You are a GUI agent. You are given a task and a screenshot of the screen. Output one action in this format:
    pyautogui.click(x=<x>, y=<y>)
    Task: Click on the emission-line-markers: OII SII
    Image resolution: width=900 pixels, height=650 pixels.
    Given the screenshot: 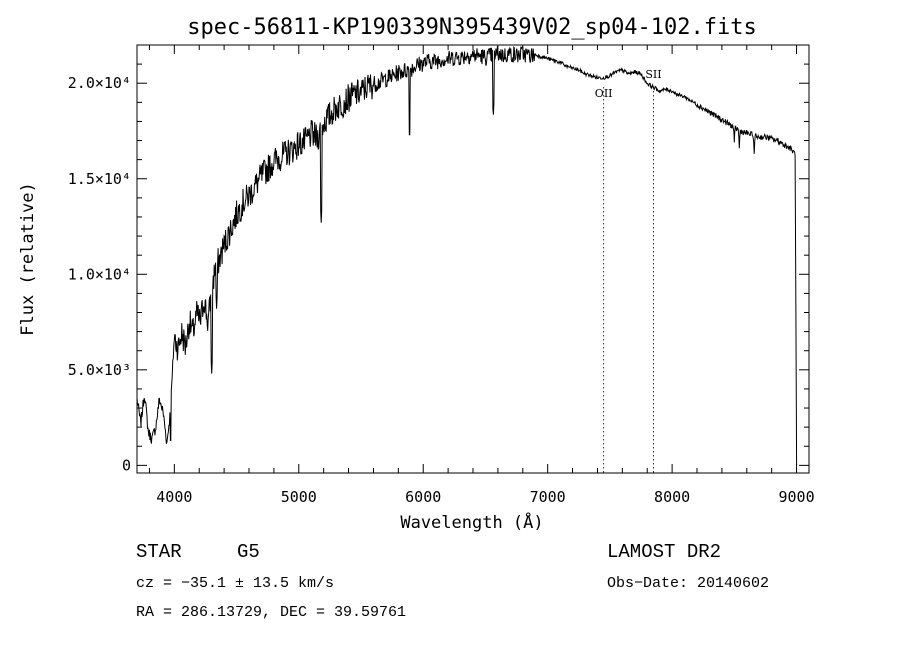 What is the action you would take?
    pyautogui.click(x=628, y=270)
    